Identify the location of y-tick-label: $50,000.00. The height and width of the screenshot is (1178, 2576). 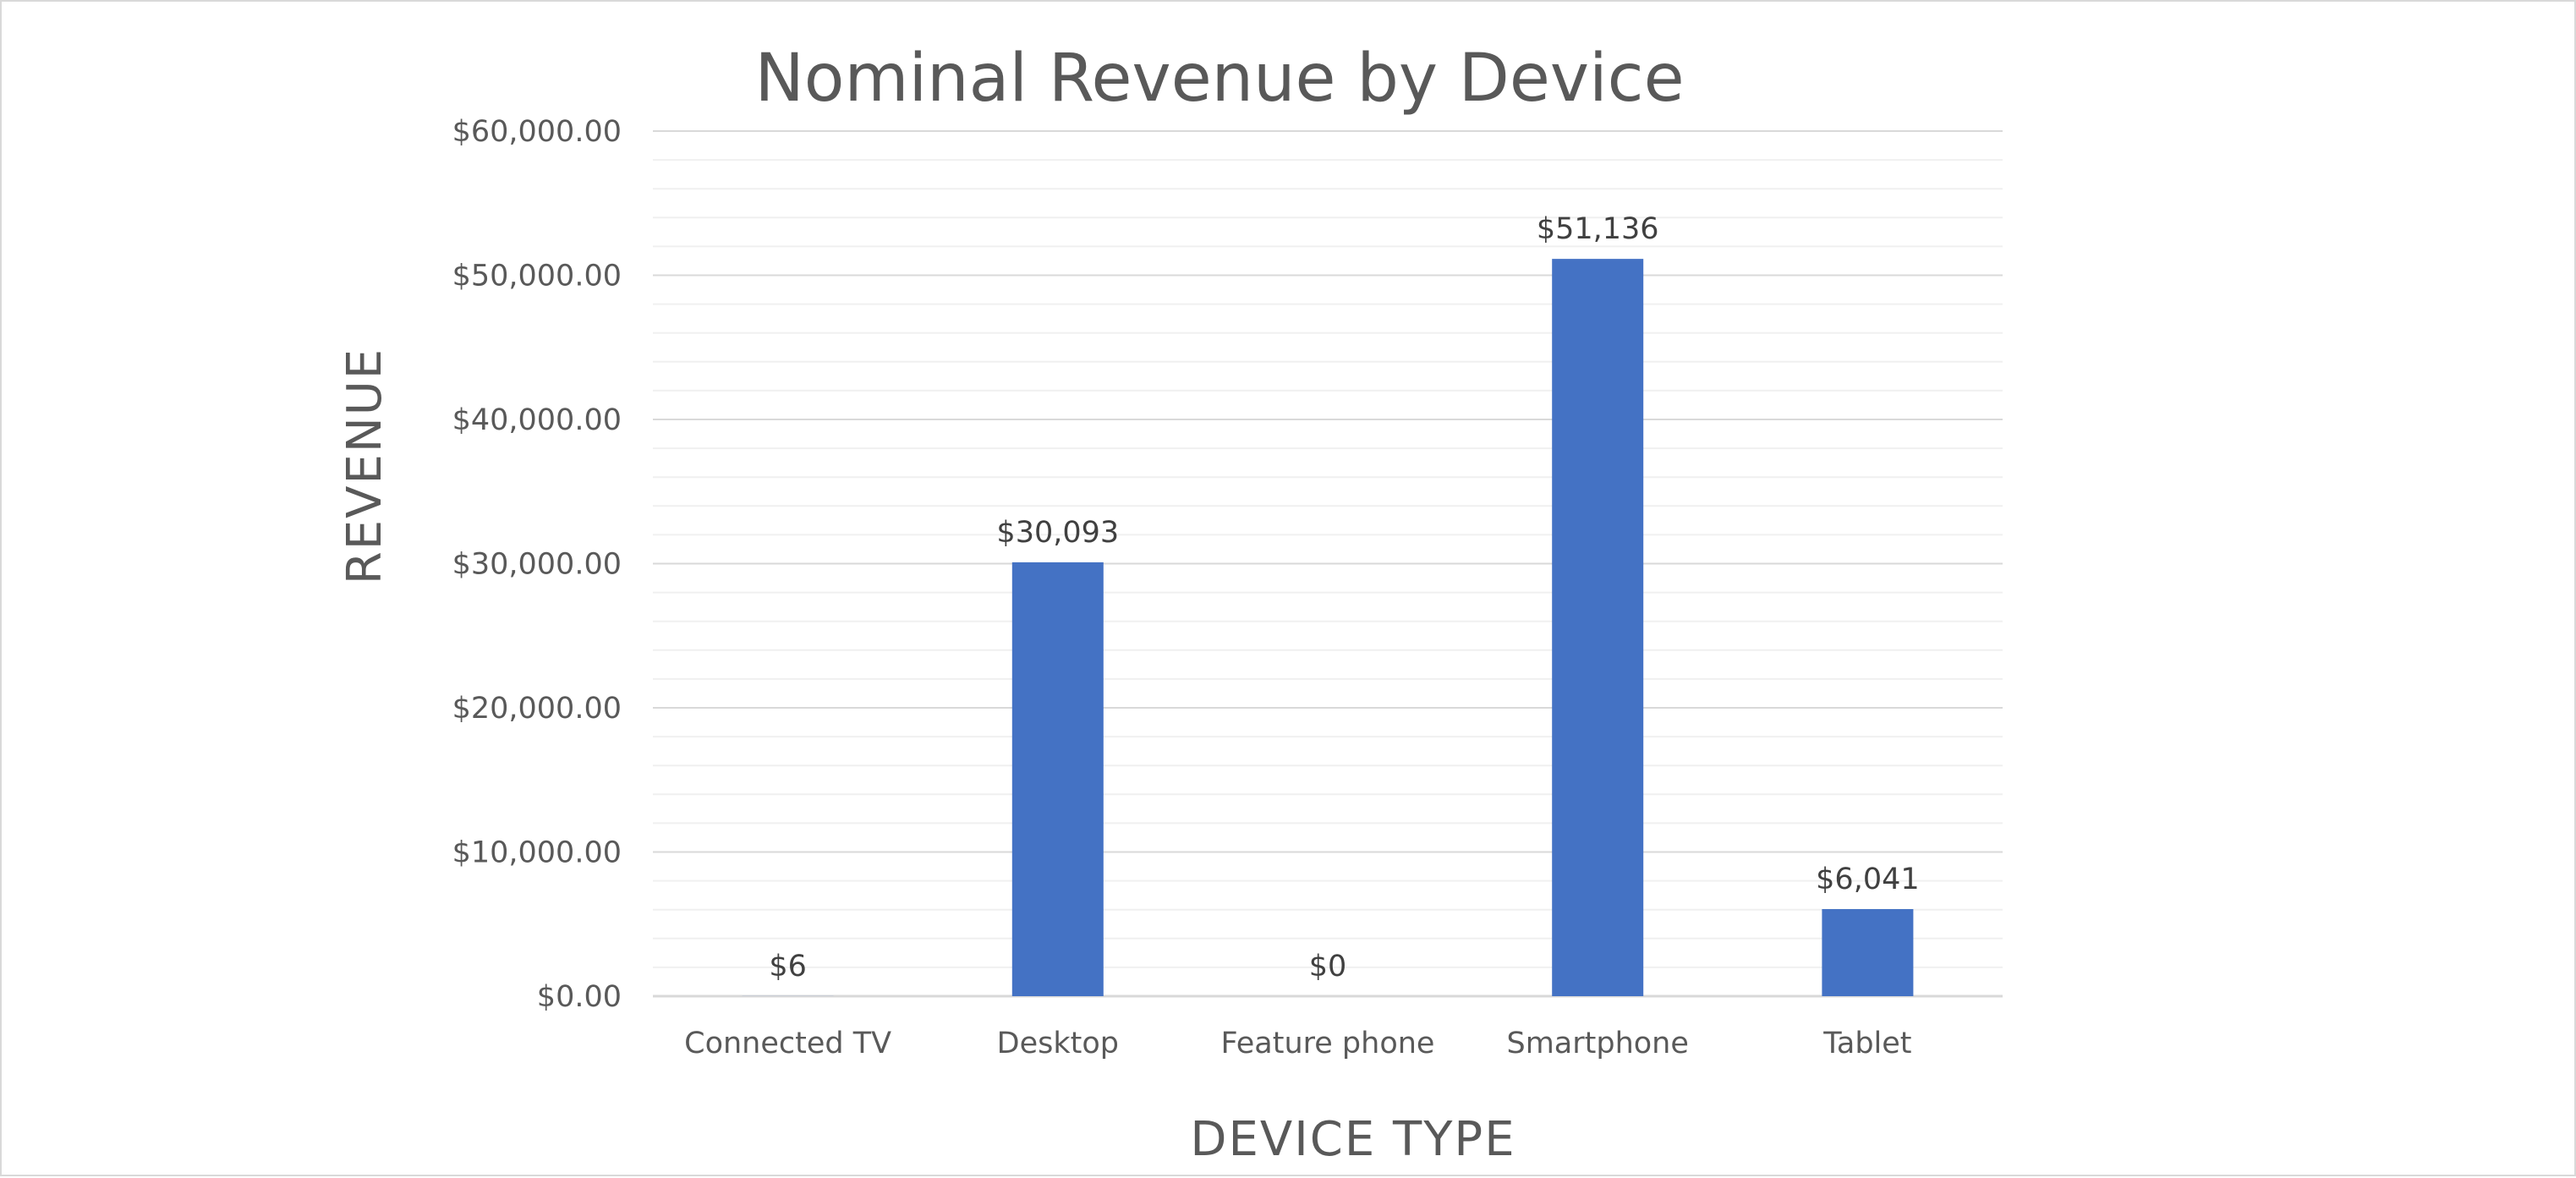
(537, 276).